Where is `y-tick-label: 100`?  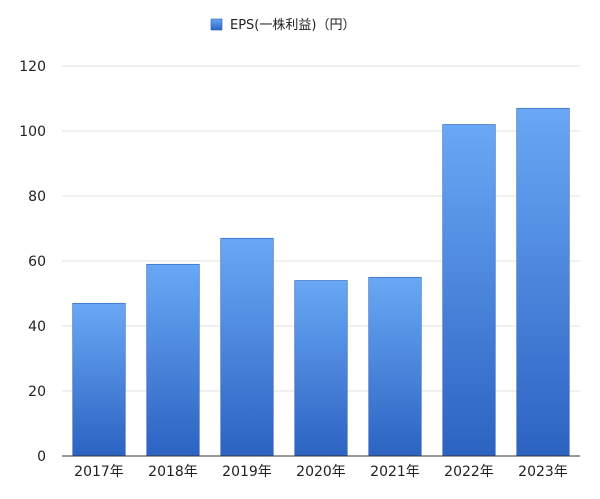 y-tick-label: 100 is located at coordinates (32, 132).